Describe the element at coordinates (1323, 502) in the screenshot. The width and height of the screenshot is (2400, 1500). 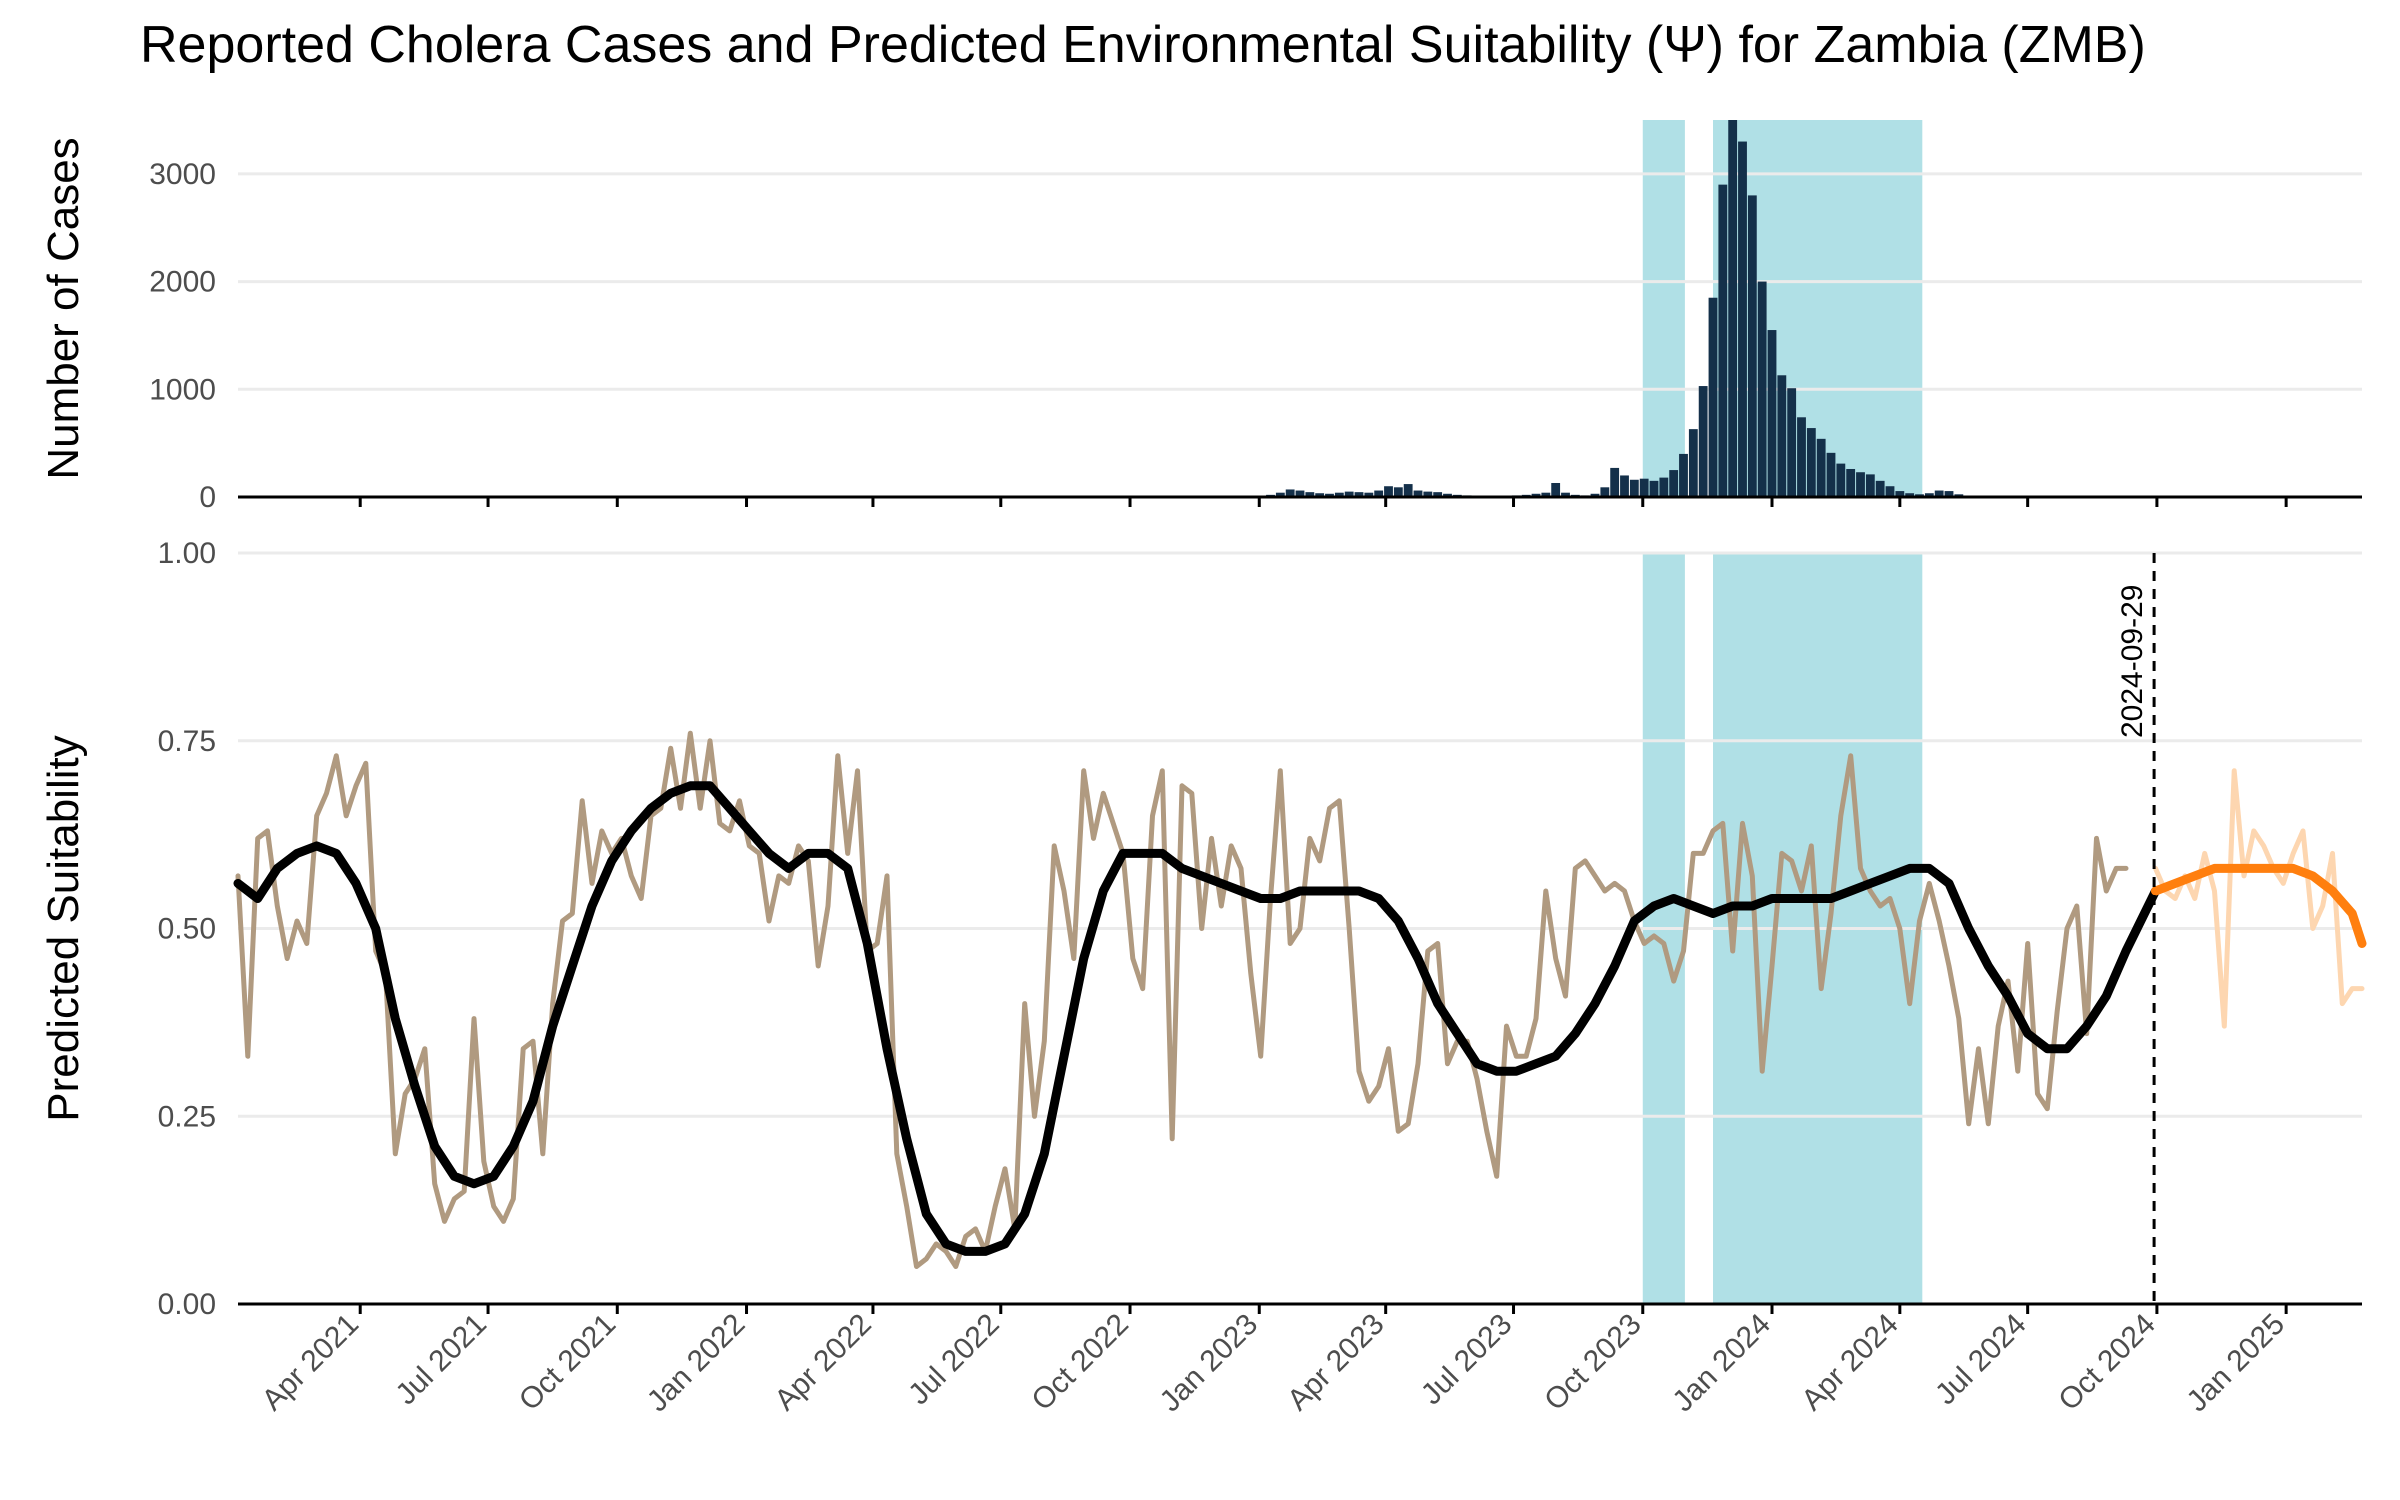
I see `top-x-ticks` at that location.